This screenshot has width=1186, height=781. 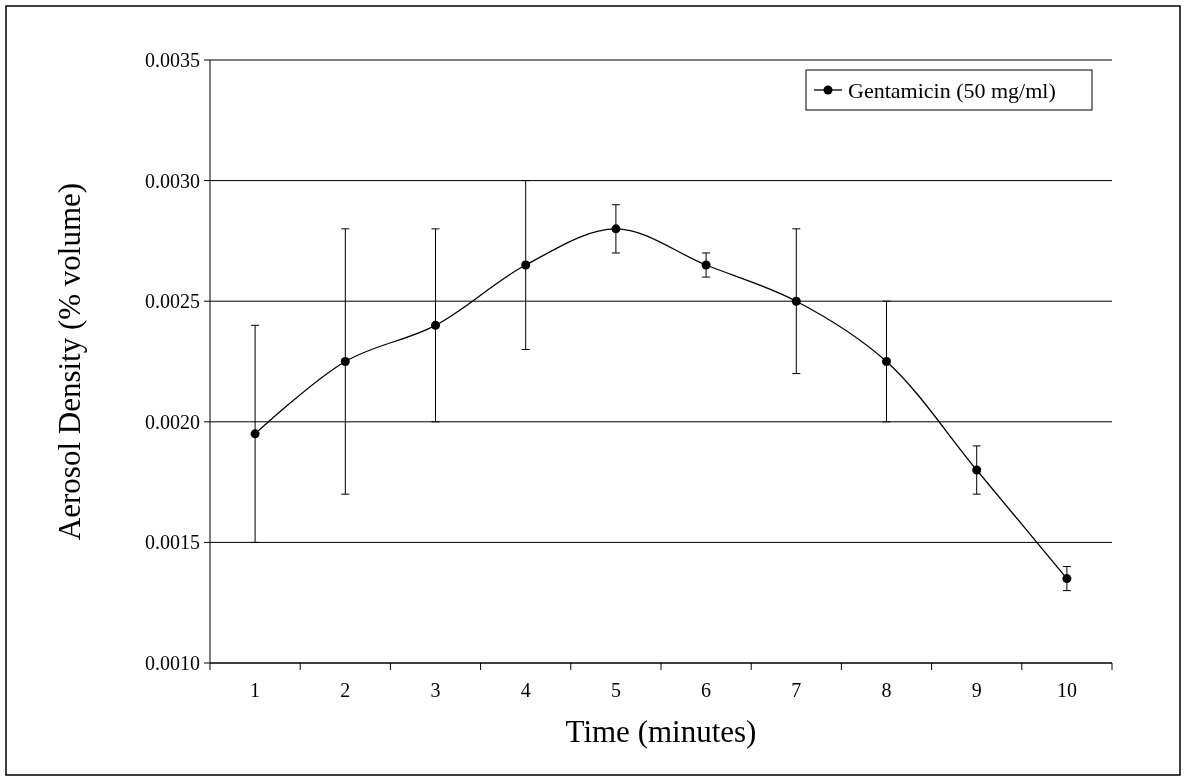 I want to click on x-tick-label: 2, so click(x=345, y=690).